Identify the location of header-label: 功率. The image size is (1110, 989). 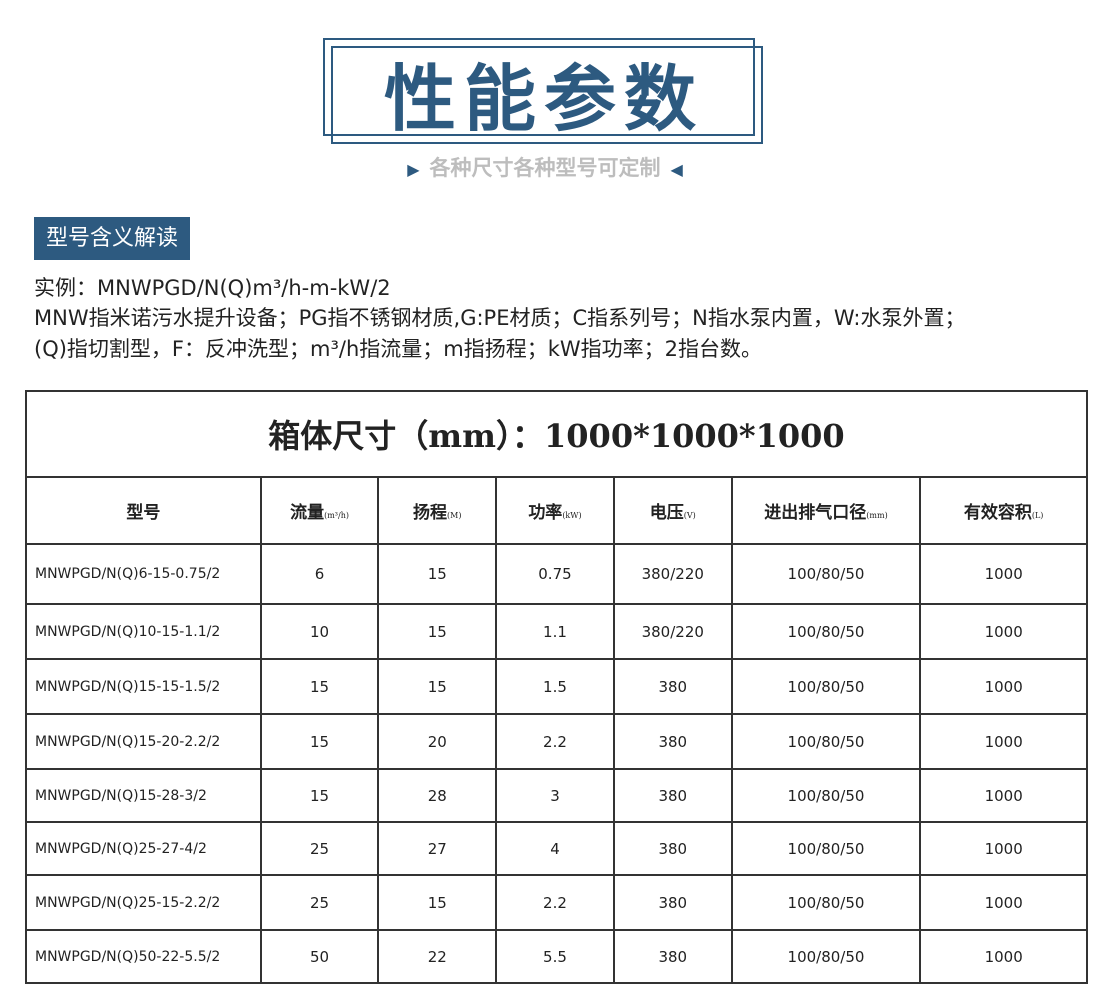
(545, 513).